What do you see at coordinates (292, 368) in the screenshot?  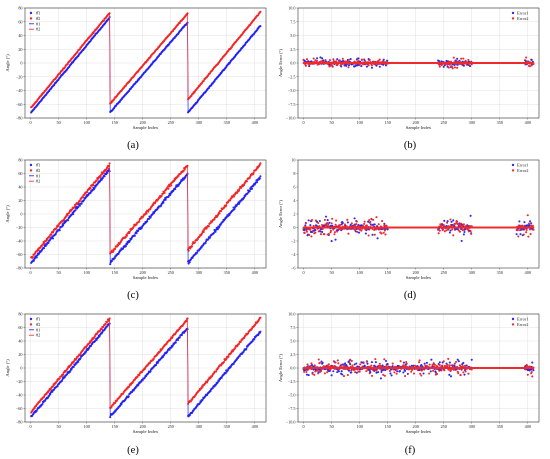 I see `y-tick-label: 0.0` at bounding box center [292, 368].